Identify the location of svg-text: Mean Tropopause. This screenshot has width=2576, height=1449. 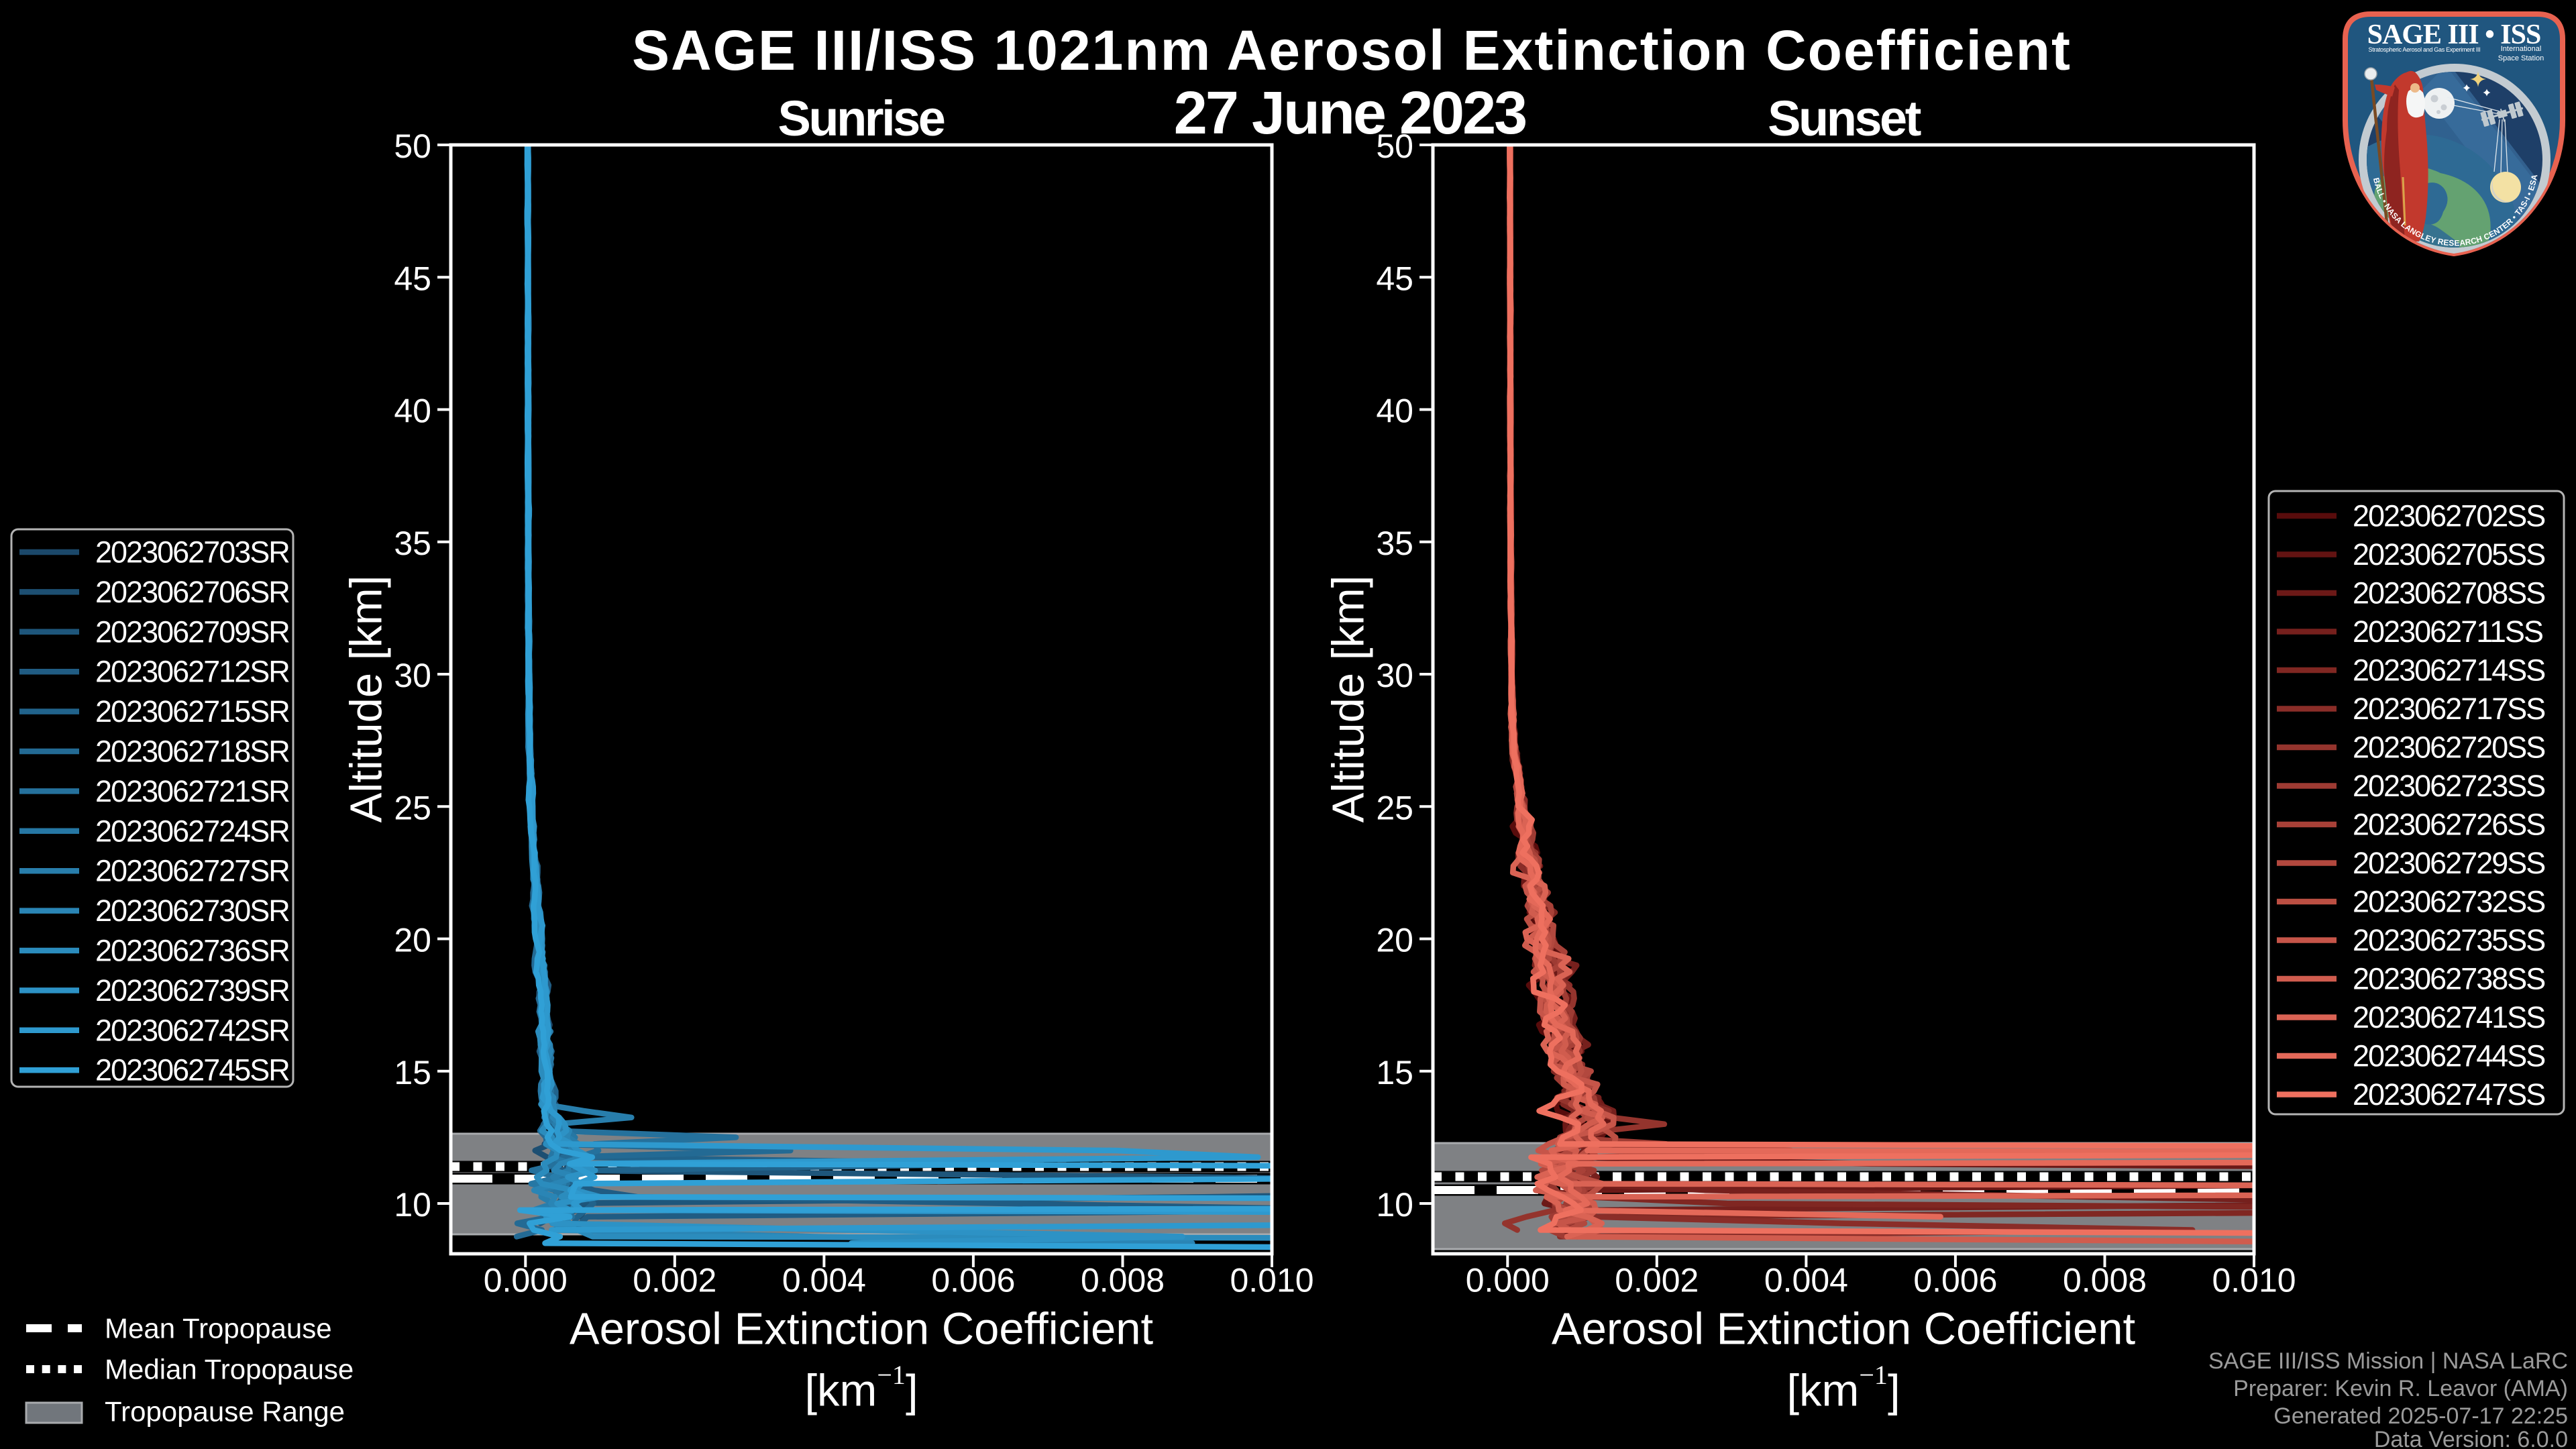
(218, 1328).